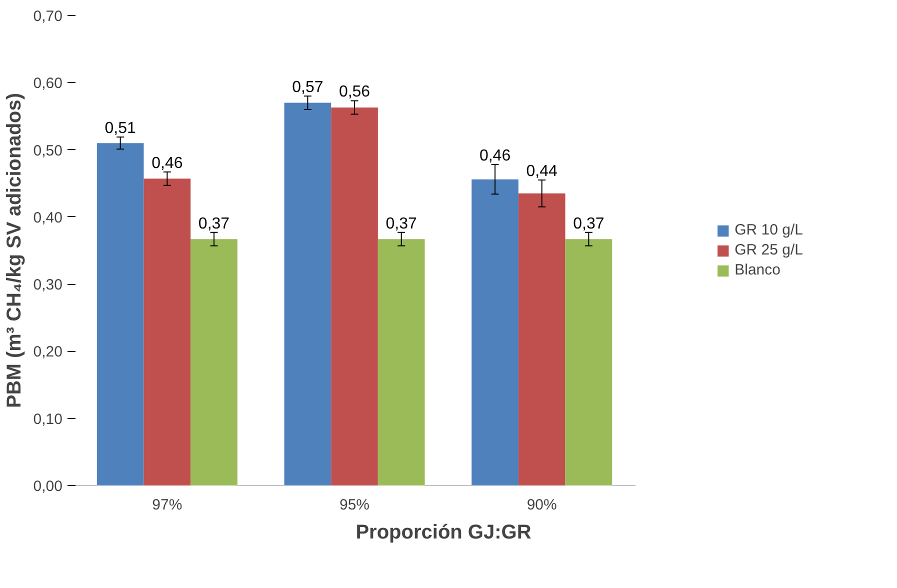 This screenshot has height=588, width=897. What do you see at coordinates (14, 250) in the screenshot?
I see `y-axis-title: PBM (m³ CH₄/kg SV adicionados)` at bounding box center [14, 250].